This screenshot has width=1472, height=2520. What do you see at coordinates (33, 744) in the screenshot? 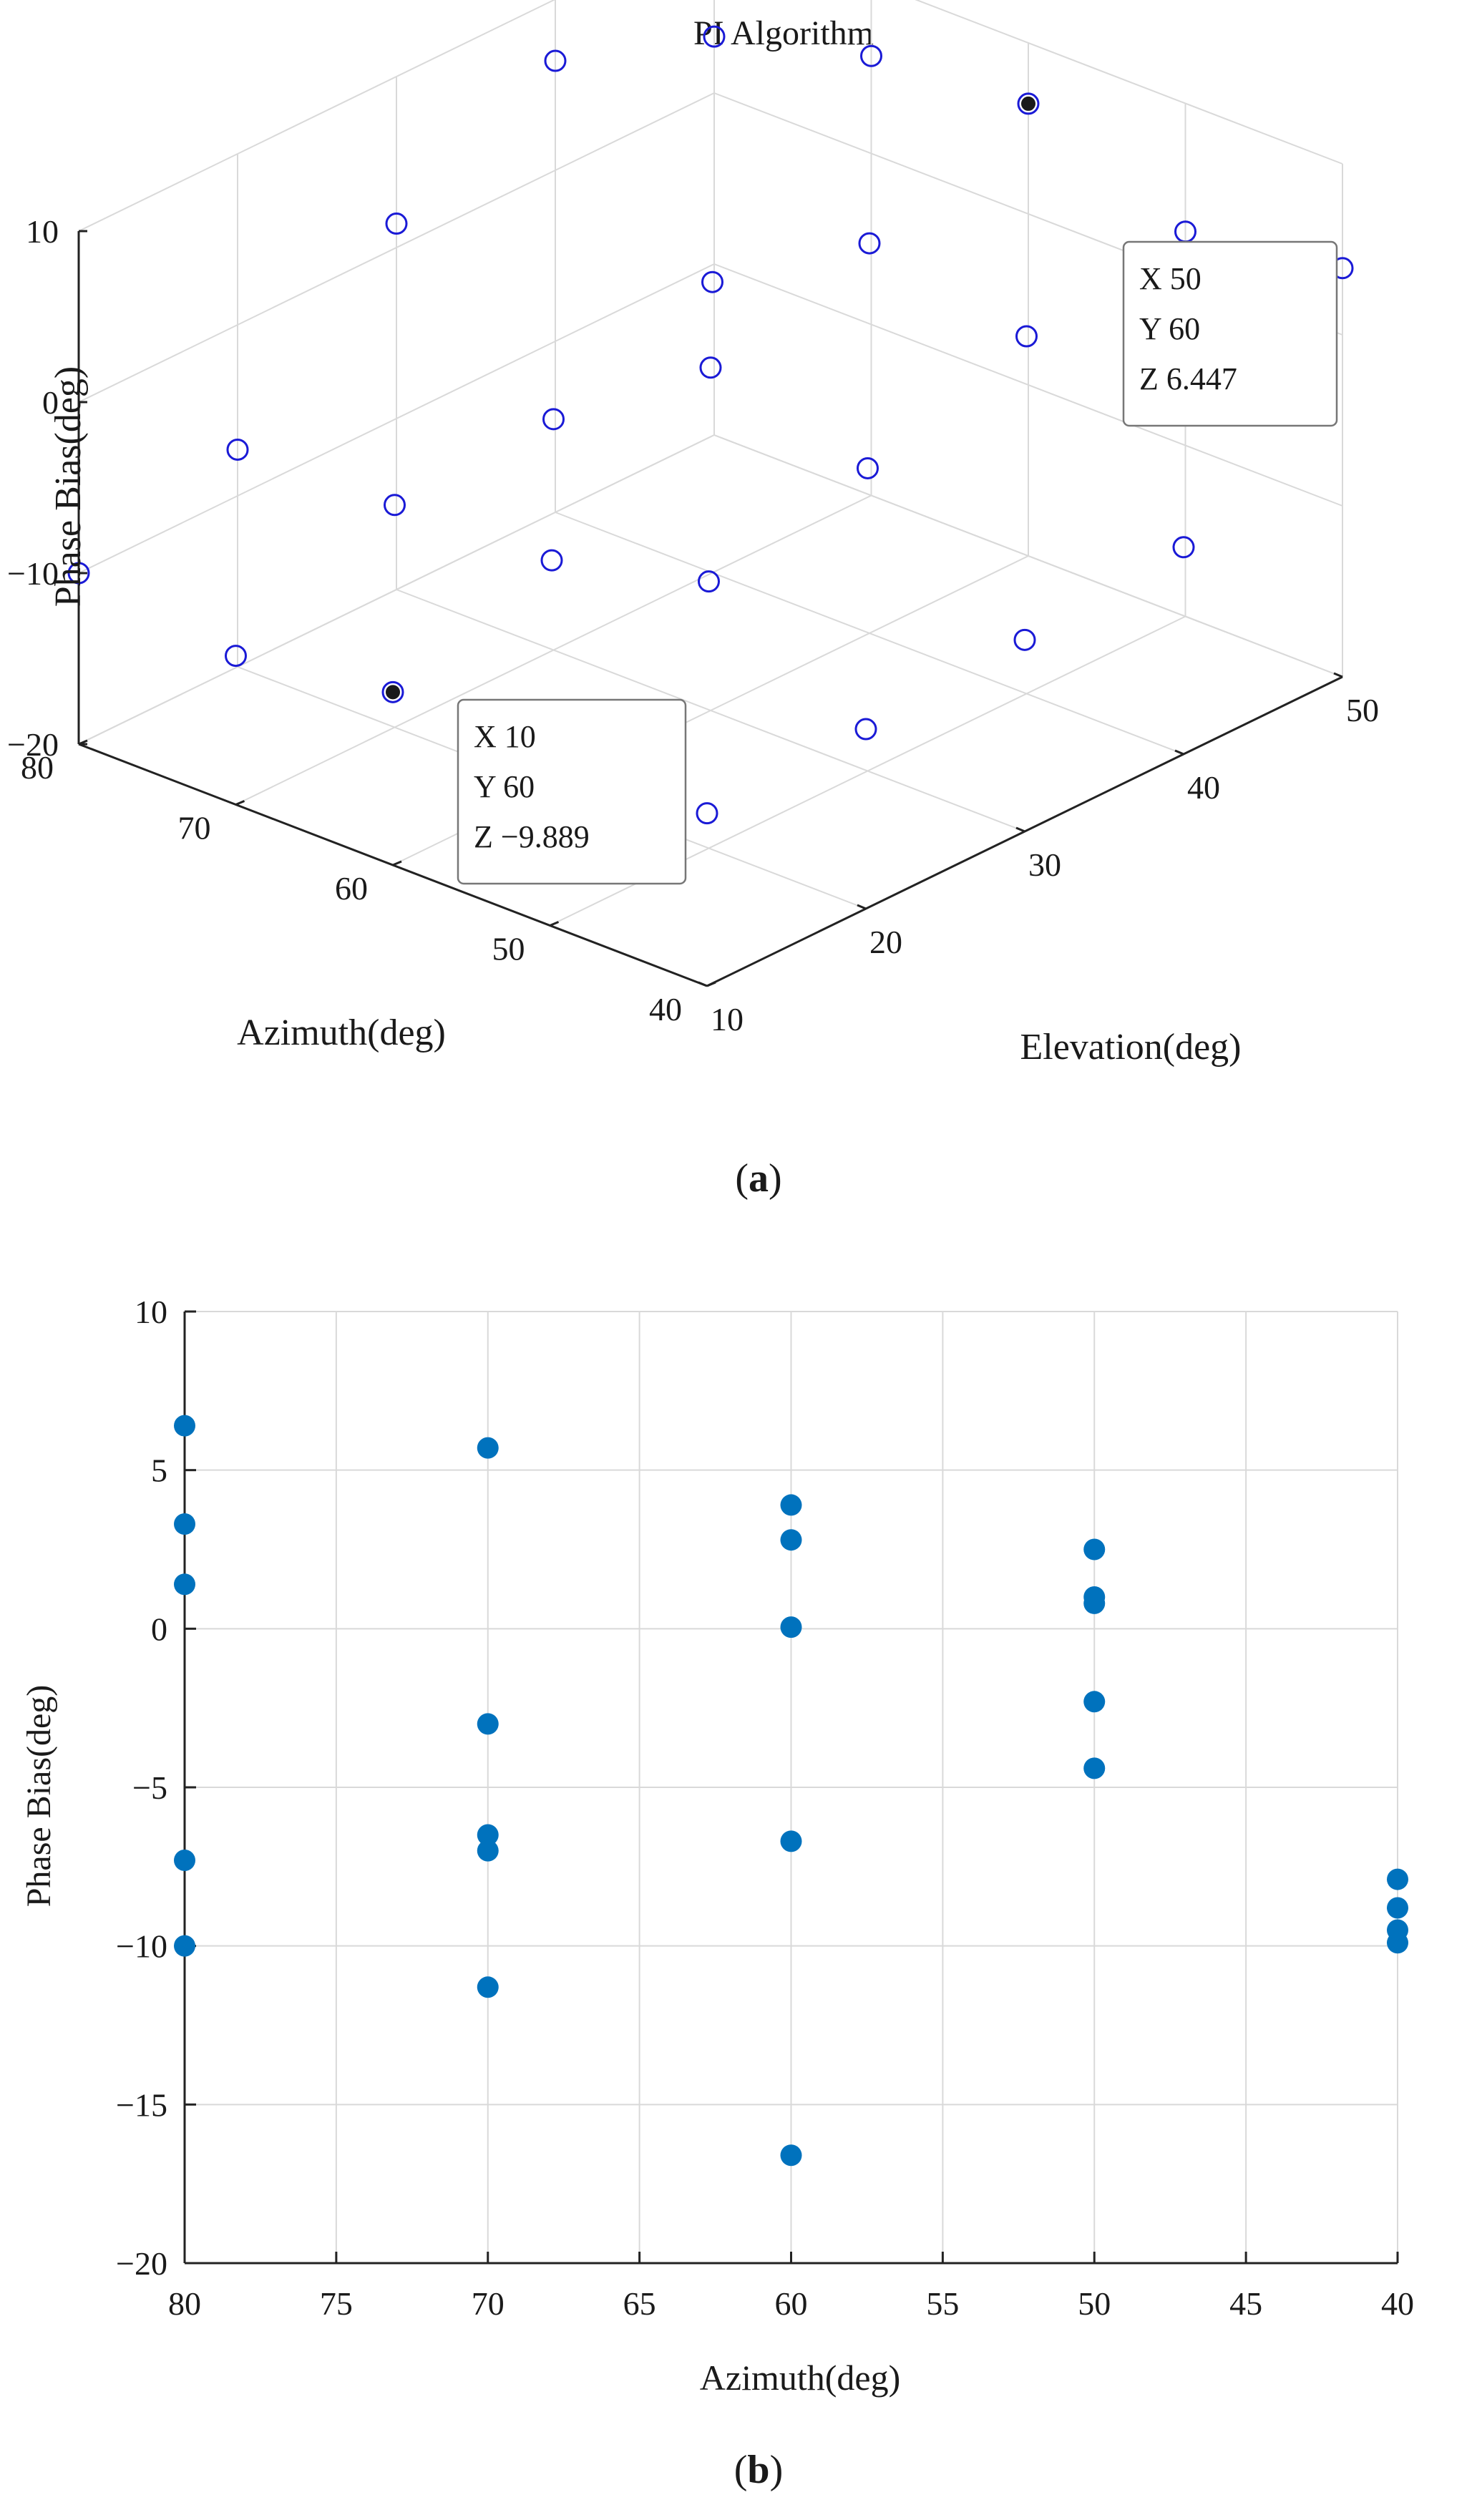
I see `z-tick-label: −20` at bounding box center [33, 744].